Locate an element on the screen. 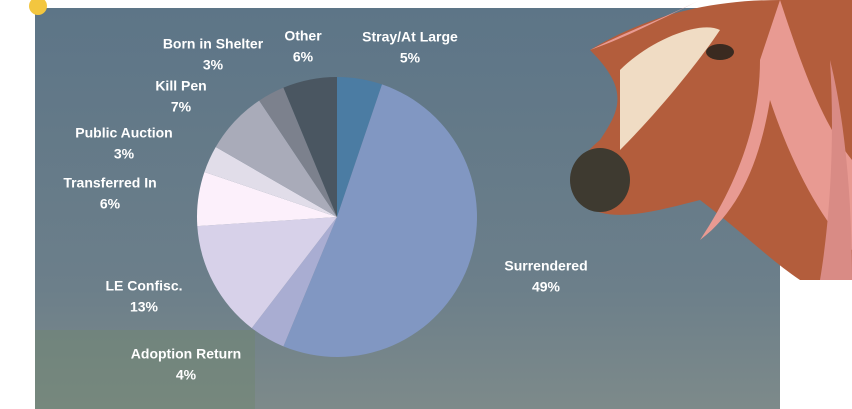 This screenshot has width=852, height=409. grass is located at coordinates (145, 369).